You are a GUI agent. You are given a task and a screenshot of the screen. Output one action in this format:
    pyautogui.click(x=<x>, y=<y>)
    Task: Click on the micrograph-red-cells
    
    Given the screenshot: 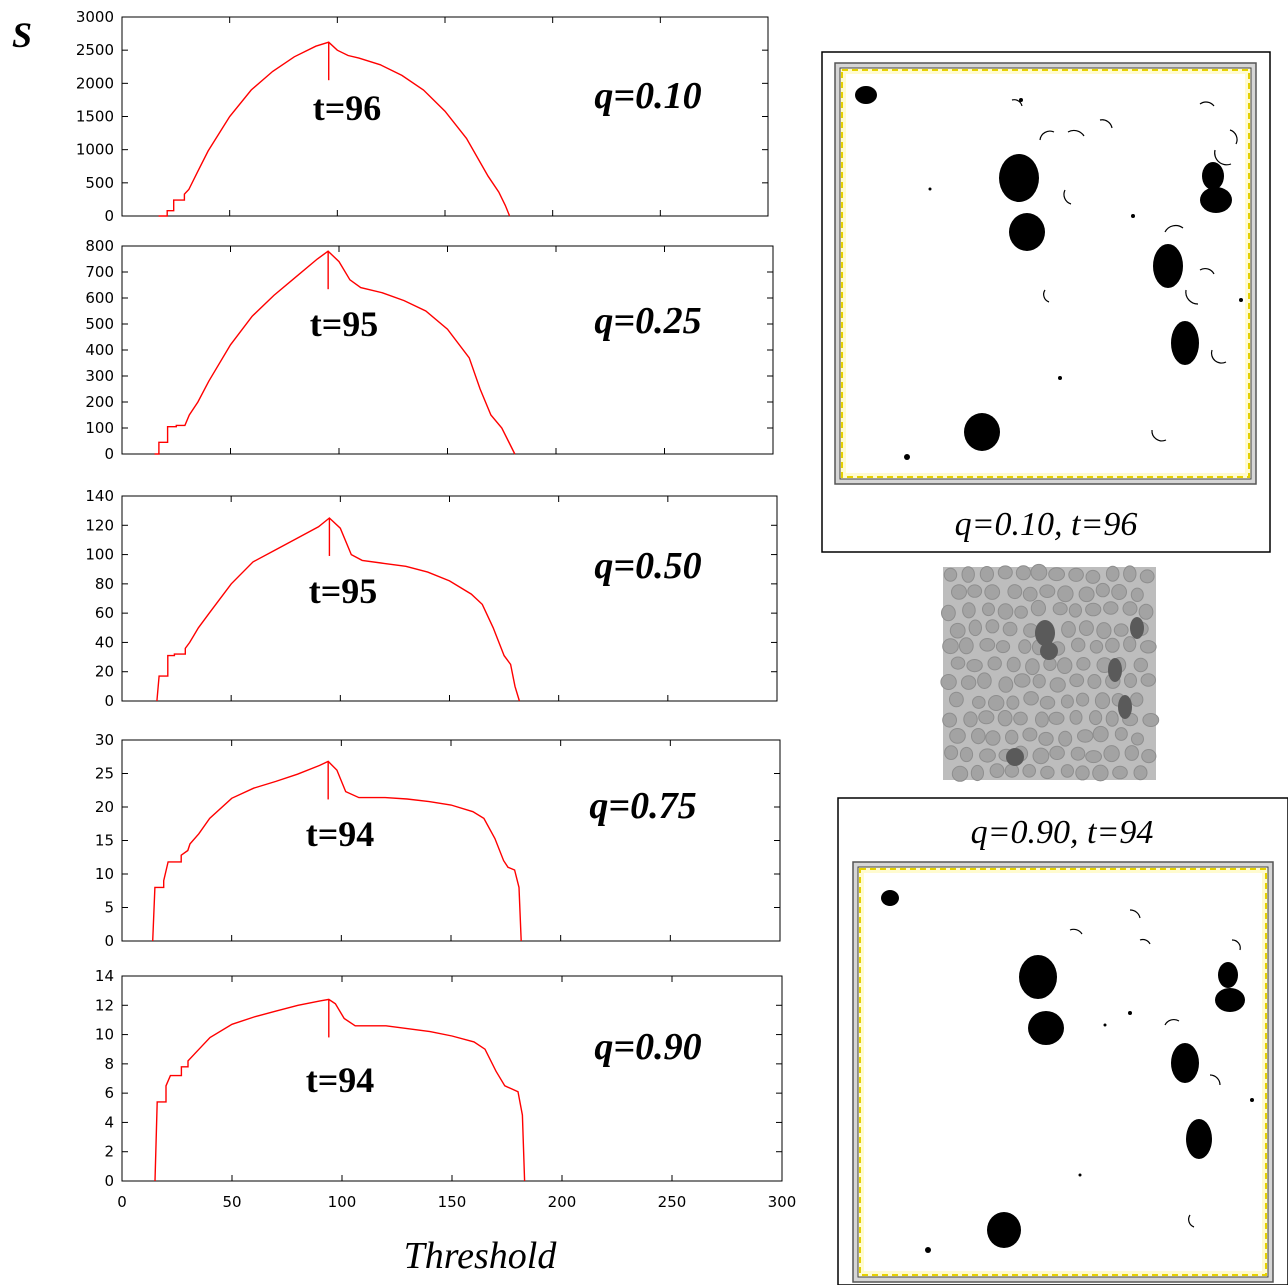 What is the action you would take?
    pyautogui.click(x=1050, y=672)
    